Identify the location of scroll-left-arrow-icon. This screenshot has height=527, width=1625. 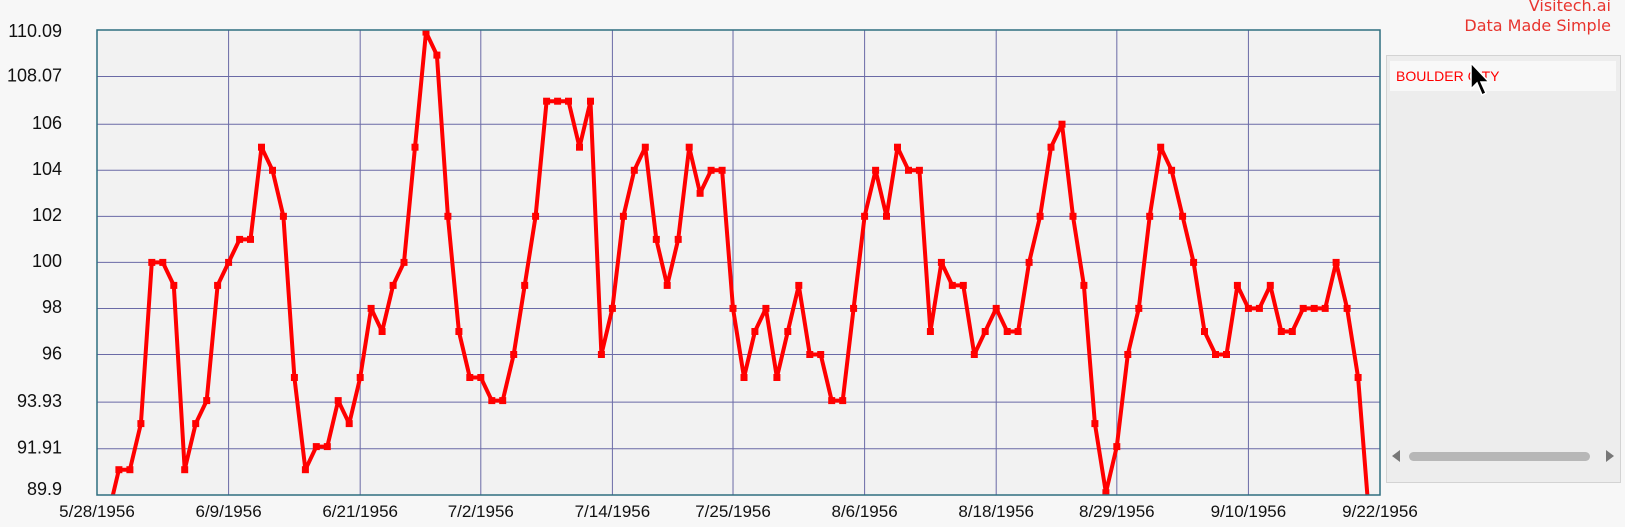
(1396, 456).